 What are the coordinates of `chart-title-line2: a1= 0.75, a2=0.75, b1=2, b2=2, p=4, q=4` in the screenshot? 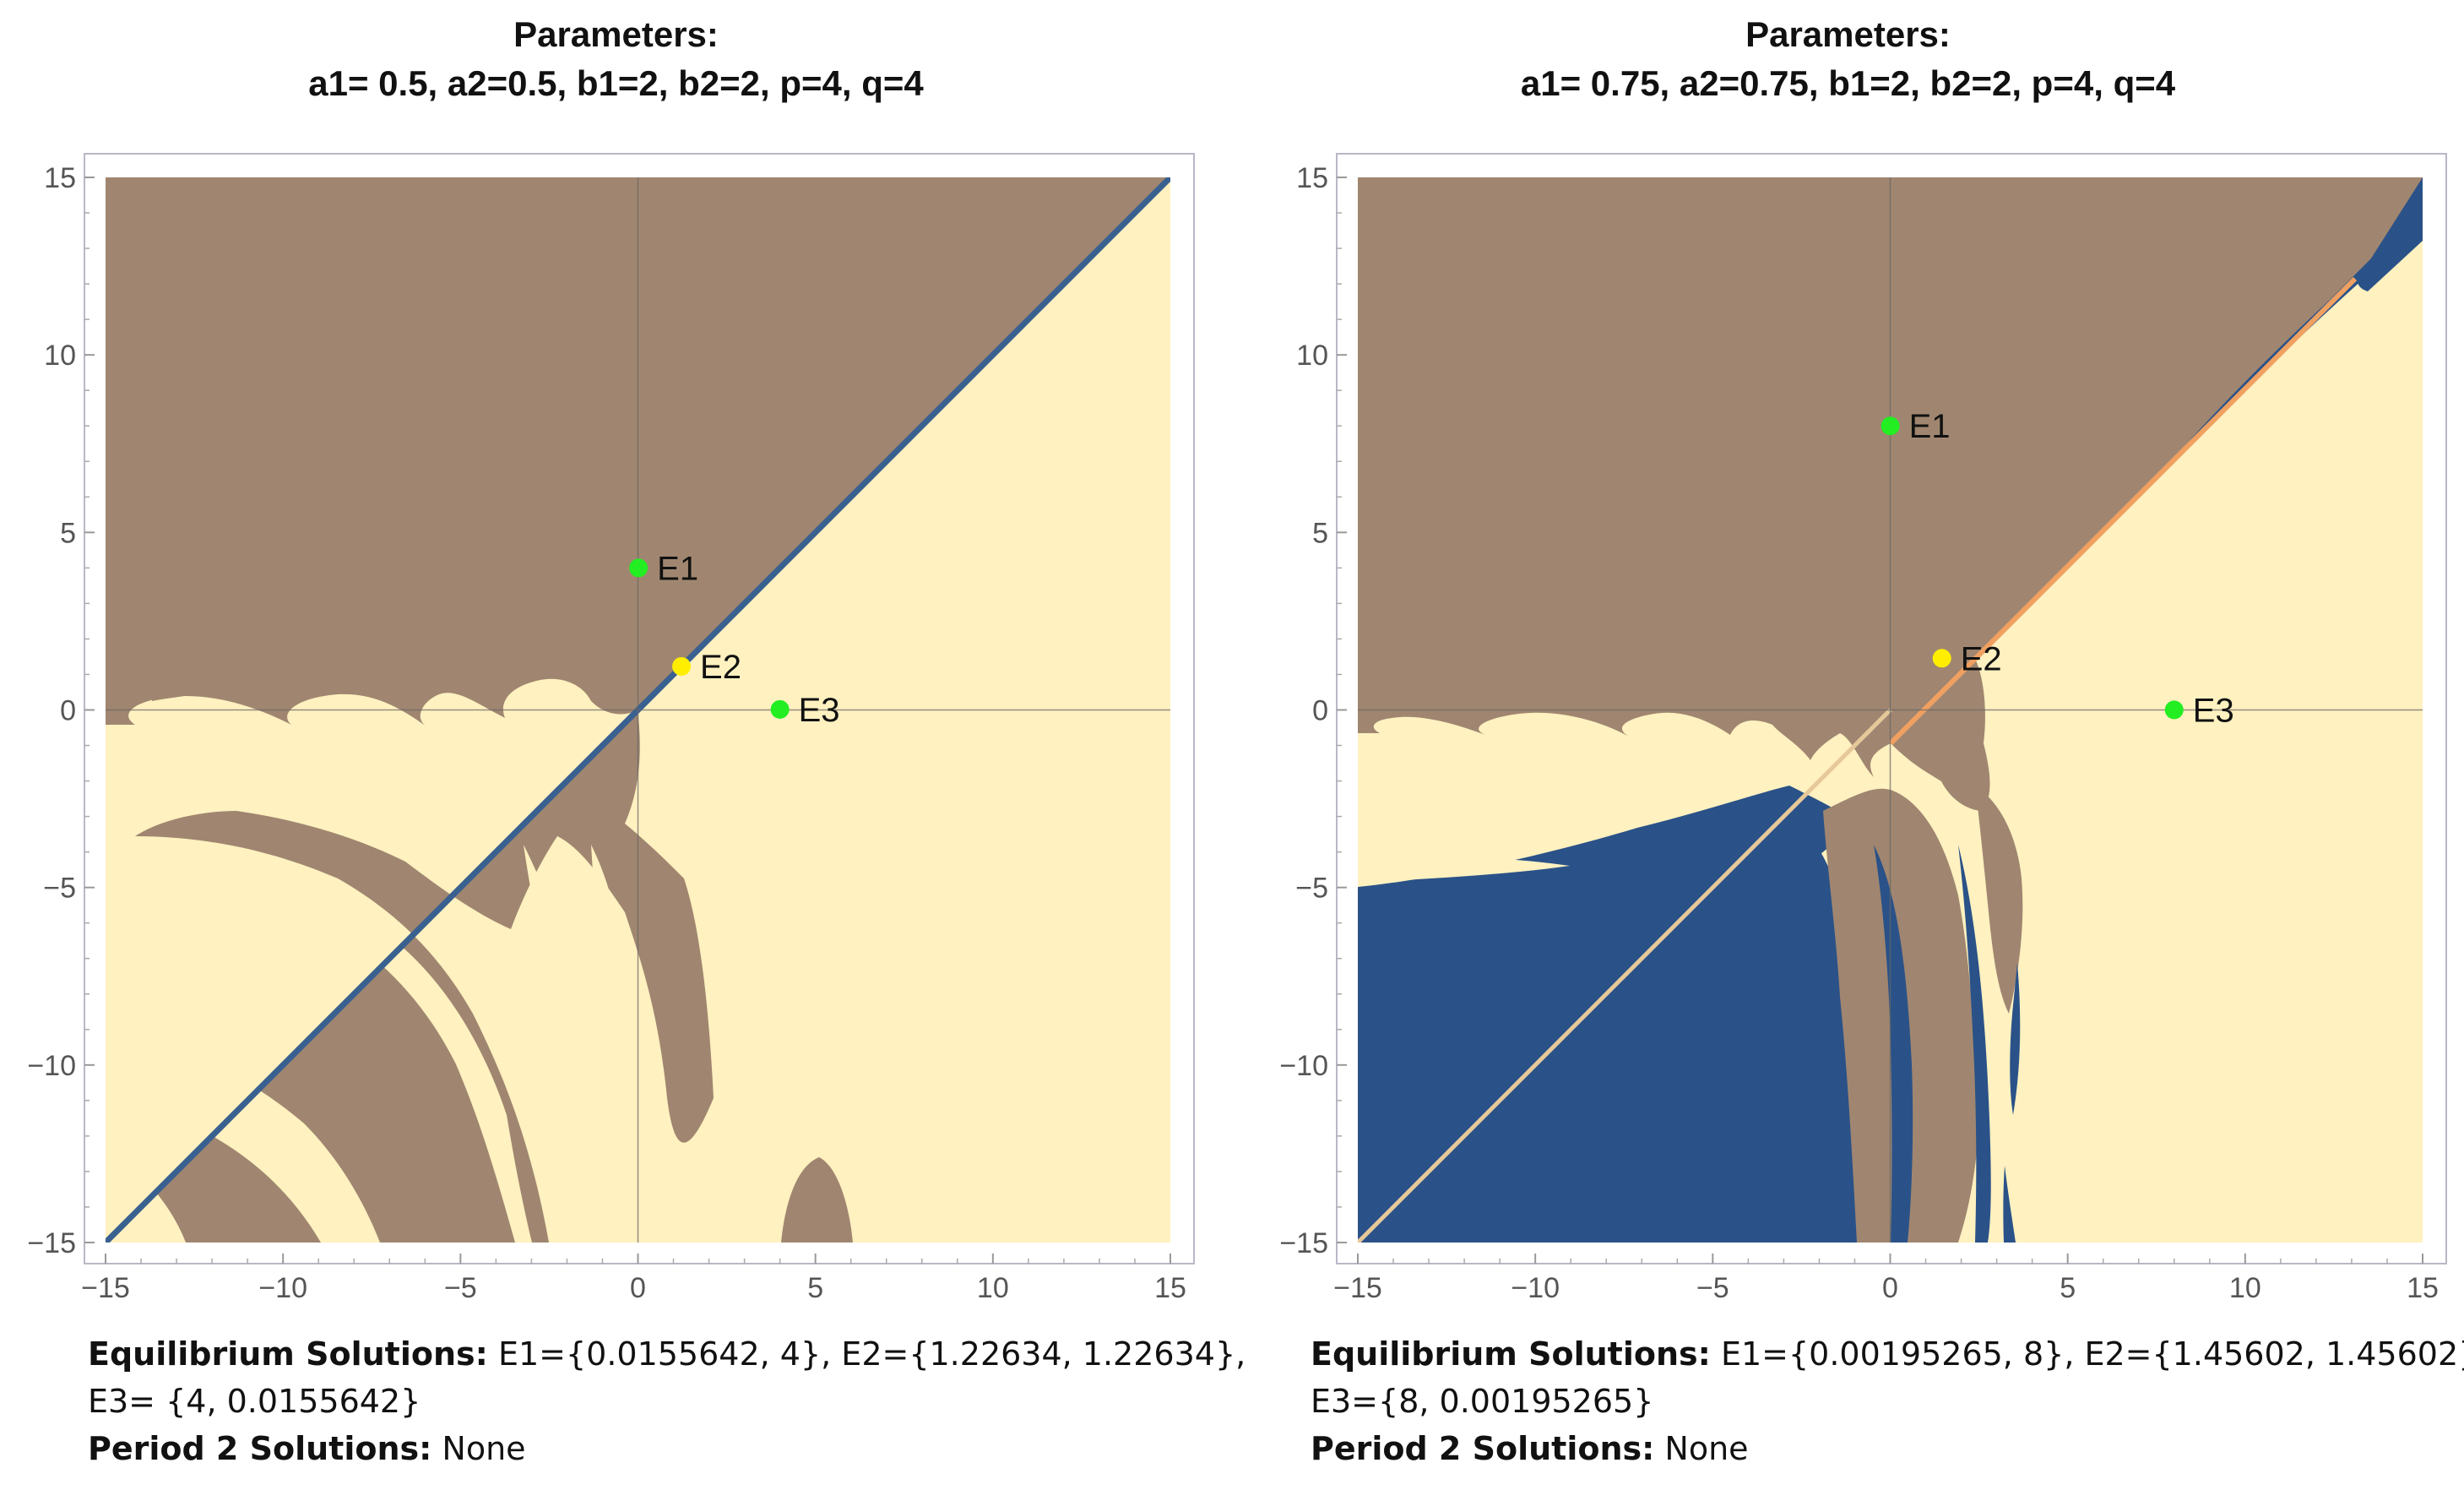 It's located at (1848, 83).